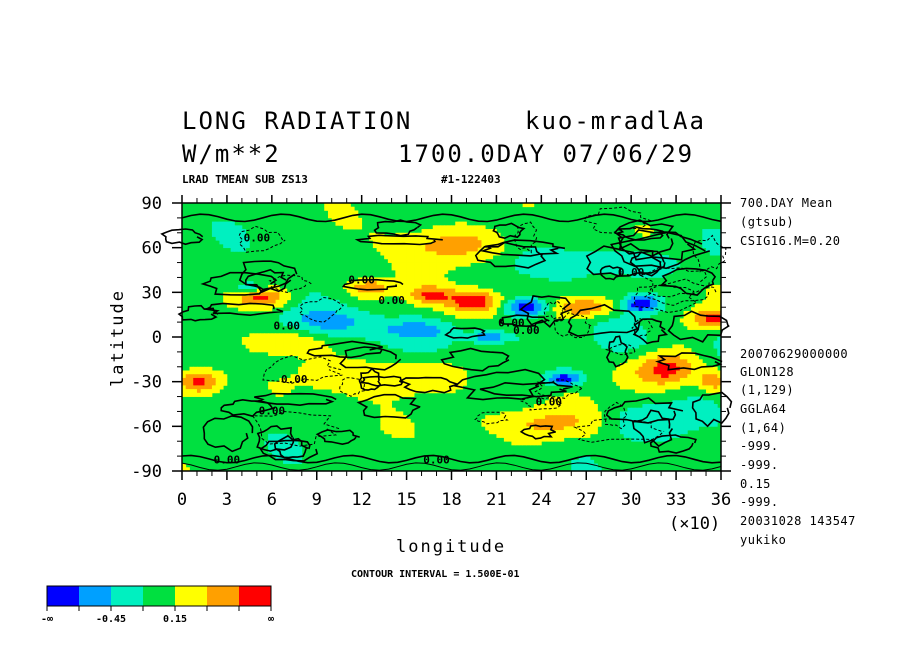  I want to click on side-info-missing-3: -999., so click(759, 502).